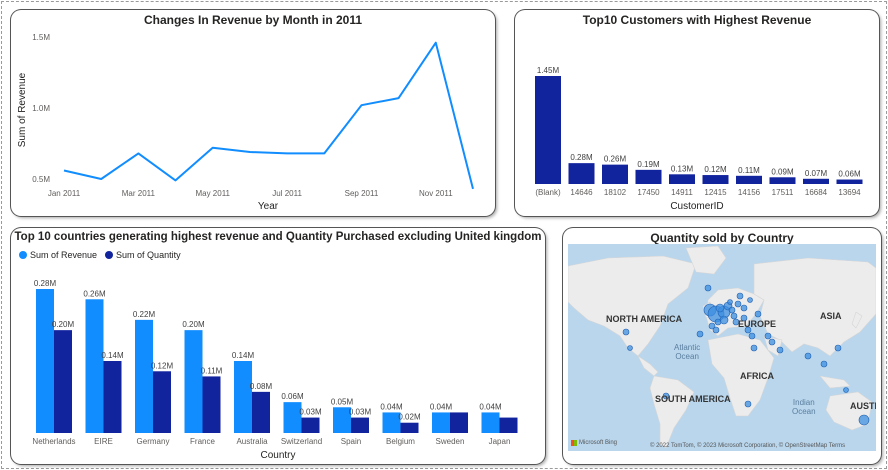  Describe the element at coordinates (58, 255) in the screenshot. I see `legend-item-revenue: Sum of Revenue` at that location.